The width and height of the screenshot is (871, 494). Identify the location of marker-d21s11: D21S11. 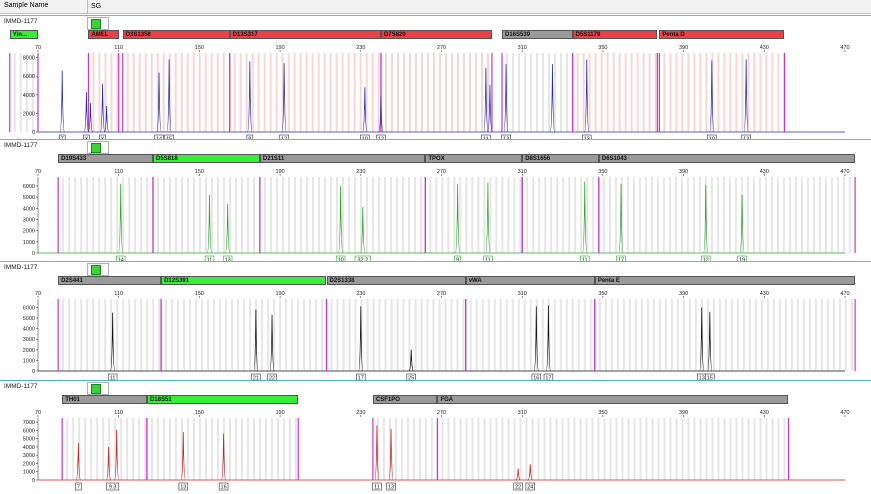
(342, 158).